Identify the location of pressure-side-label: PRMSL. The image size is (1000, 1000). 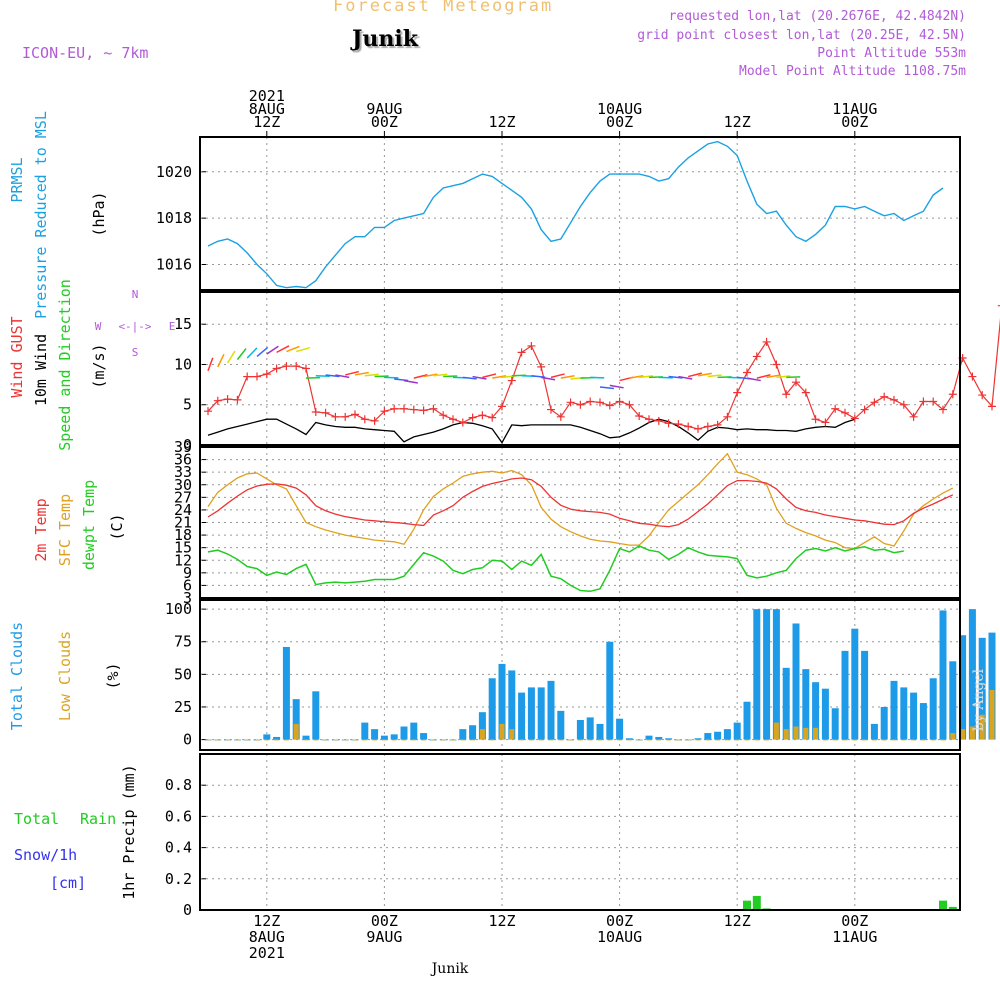
(17, 179).